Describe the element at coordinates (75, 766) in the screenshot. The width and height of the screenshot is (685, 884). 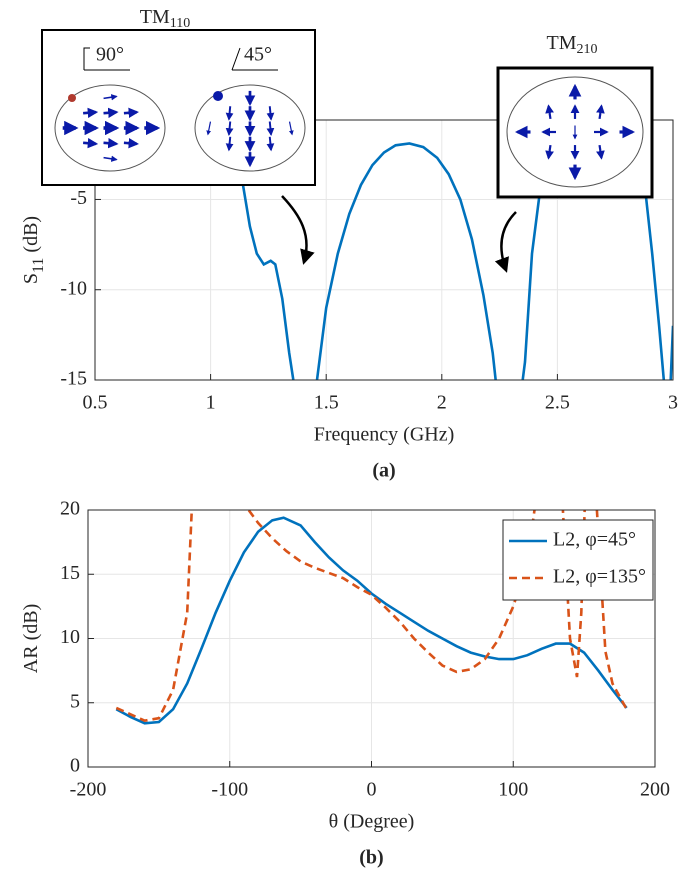
I see `y-tick-label: 0` at that location.